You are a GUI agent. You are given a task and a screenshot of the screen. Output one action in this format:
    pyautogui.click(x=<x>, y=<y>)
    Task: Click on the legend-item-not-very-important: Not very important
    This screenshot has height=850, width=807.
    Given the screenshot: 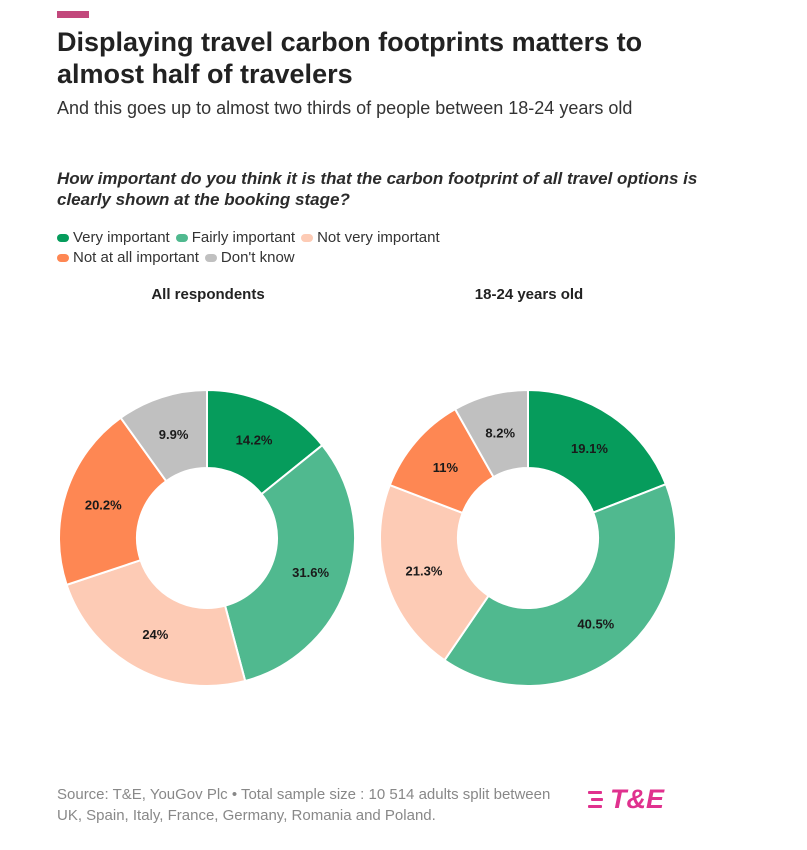 What is the action you would take?
    pyautogui.click(x=370, y=238)
    